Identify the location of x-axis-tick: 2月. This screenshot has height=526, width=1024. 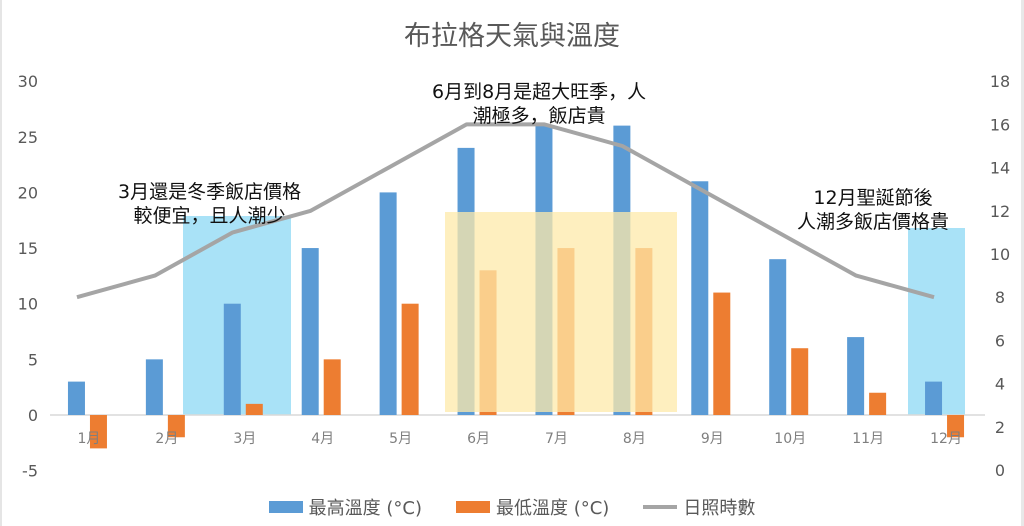
(166, 439).